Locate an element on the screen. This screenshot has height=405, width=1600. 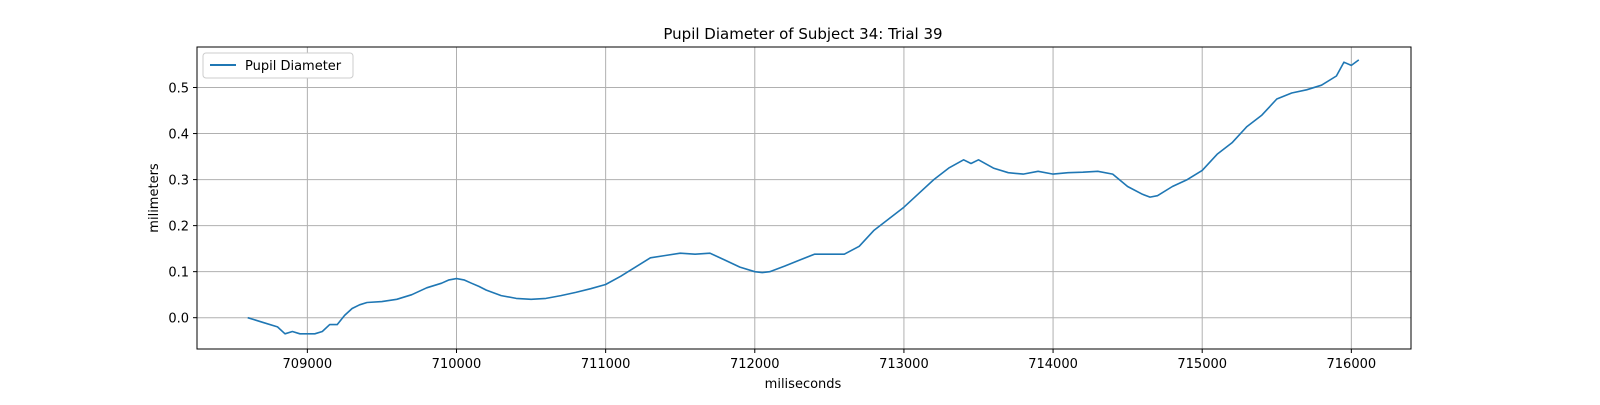
x-tick-label: 711000 is located at coordinates (606, 364).